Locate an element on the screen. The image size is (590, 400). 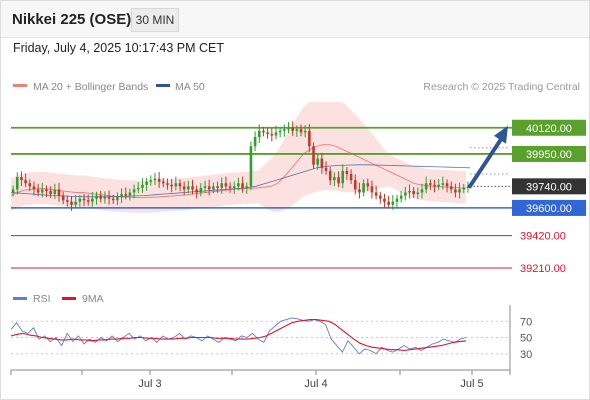
ma9-legend-swatch is located at coordinates (69, 298).